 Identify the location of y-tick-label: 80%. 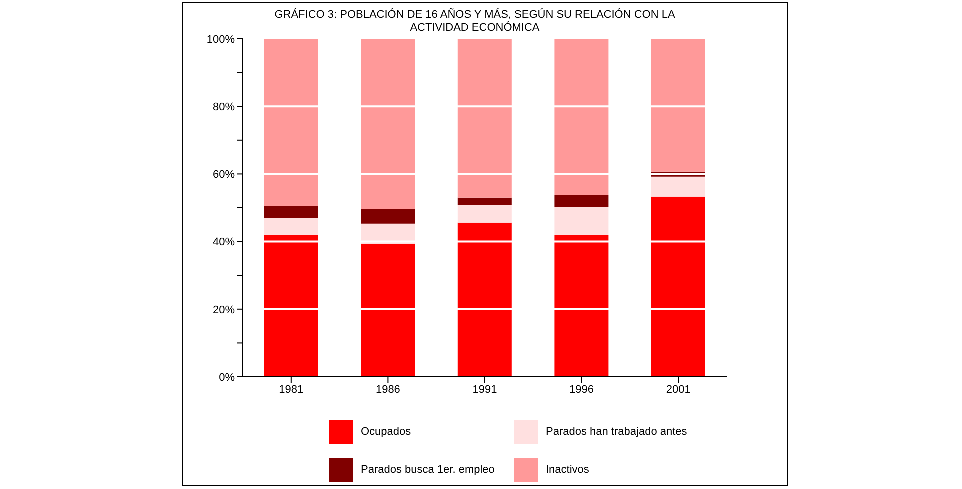
(224, 108).